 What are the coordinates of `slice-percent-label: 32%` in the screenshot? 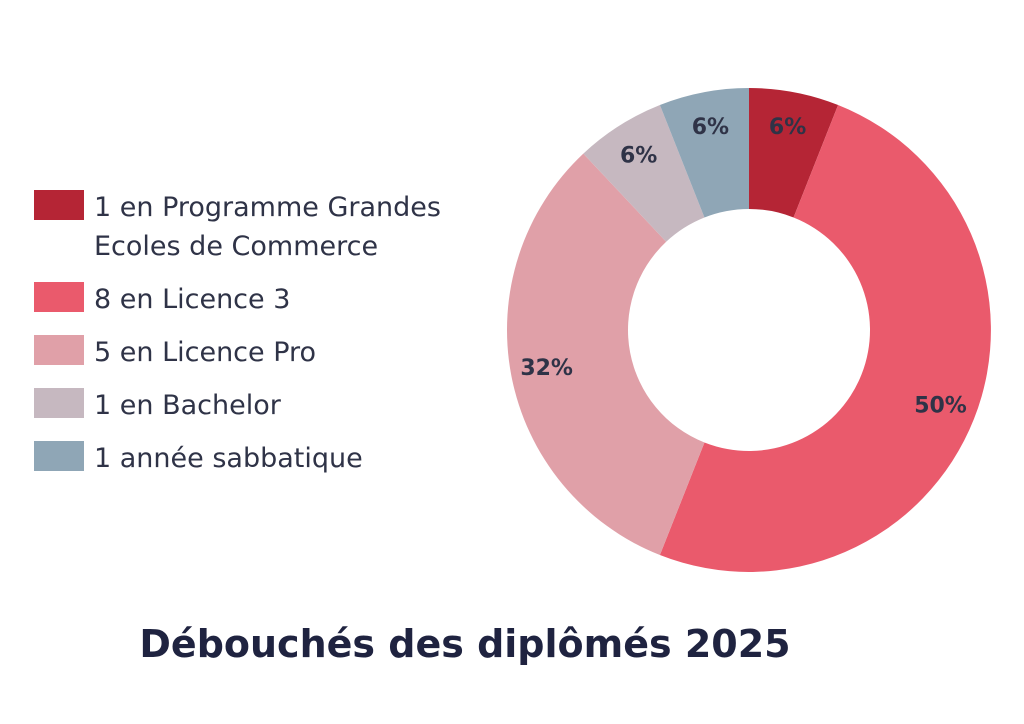 It's located at (546, 368).